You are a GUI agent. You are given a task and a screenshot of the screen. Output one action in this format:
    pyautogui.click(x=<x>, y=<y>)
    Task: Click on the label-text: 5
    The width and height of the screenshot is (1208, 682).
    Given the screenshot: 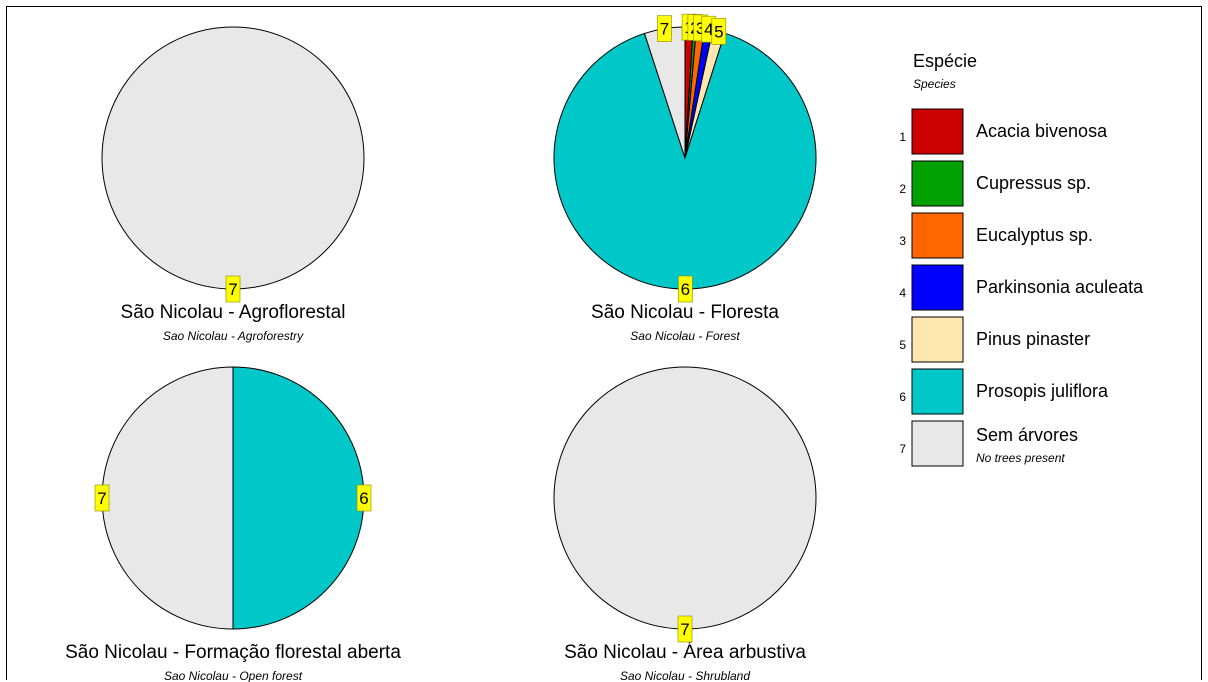 What is the action you would take?
    pyautogui.click(x=718, y=31)
    